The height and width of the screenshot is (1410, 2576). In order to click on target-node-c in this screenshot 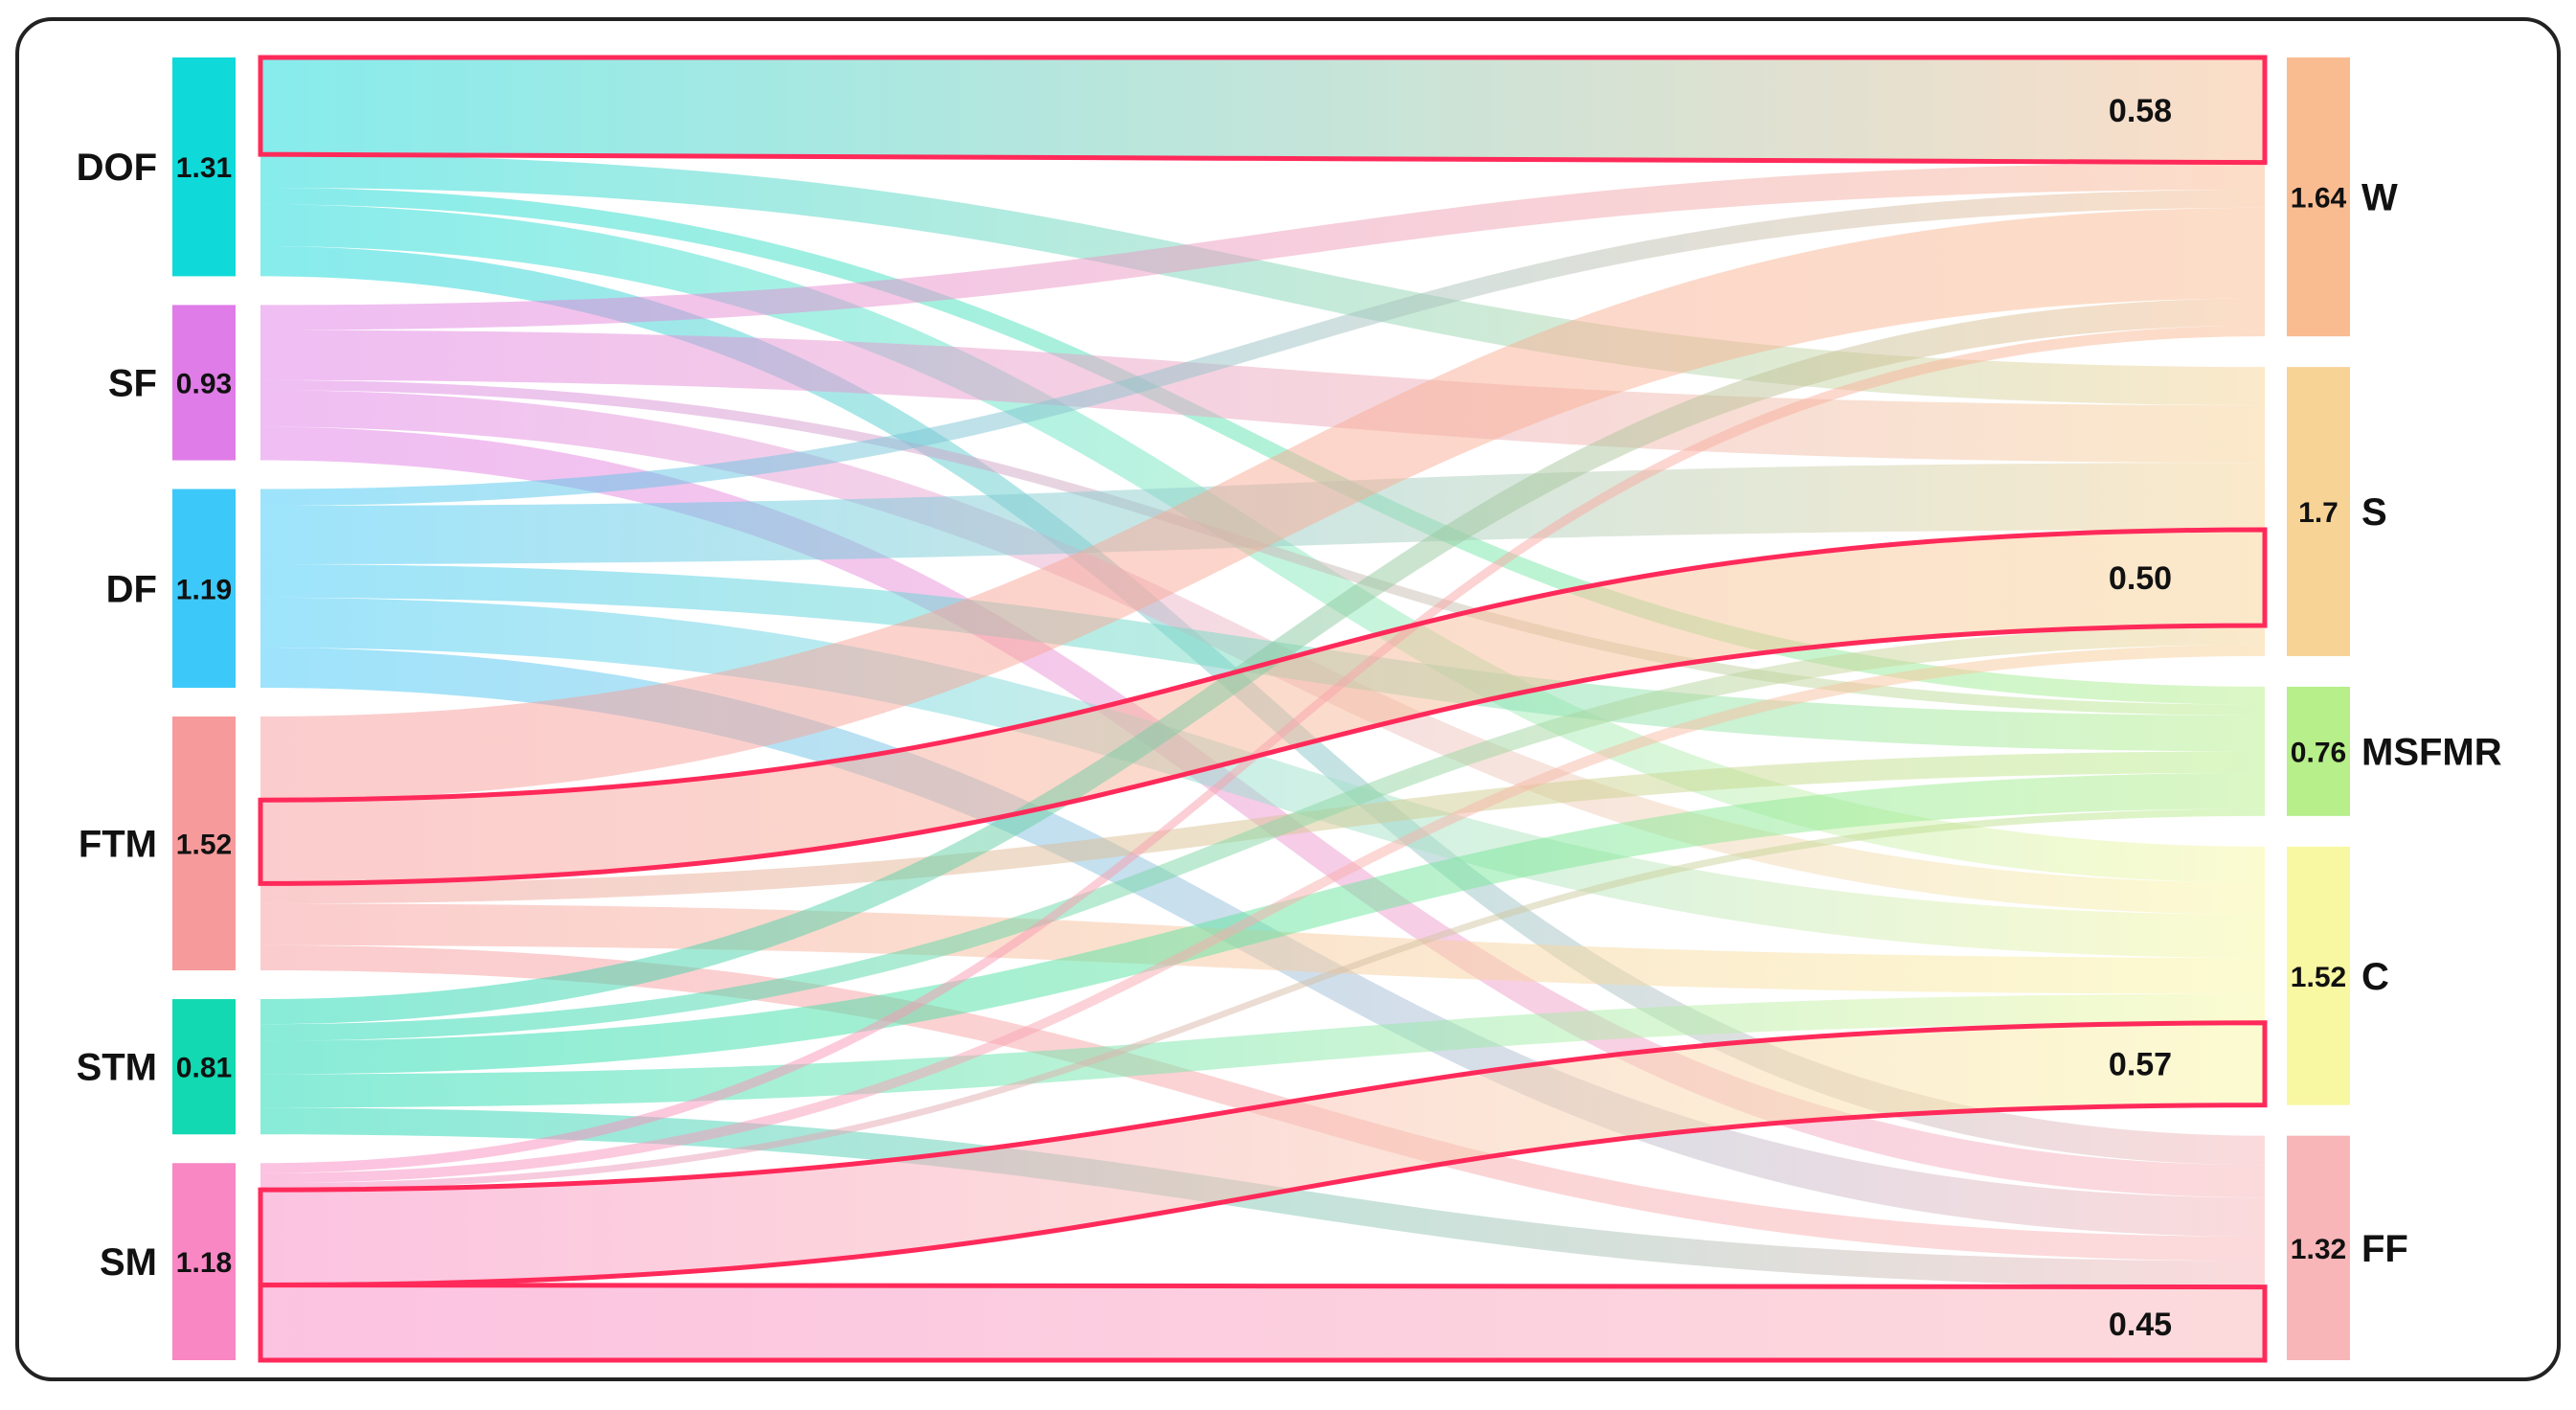, I will do `click(2318, 975)`.